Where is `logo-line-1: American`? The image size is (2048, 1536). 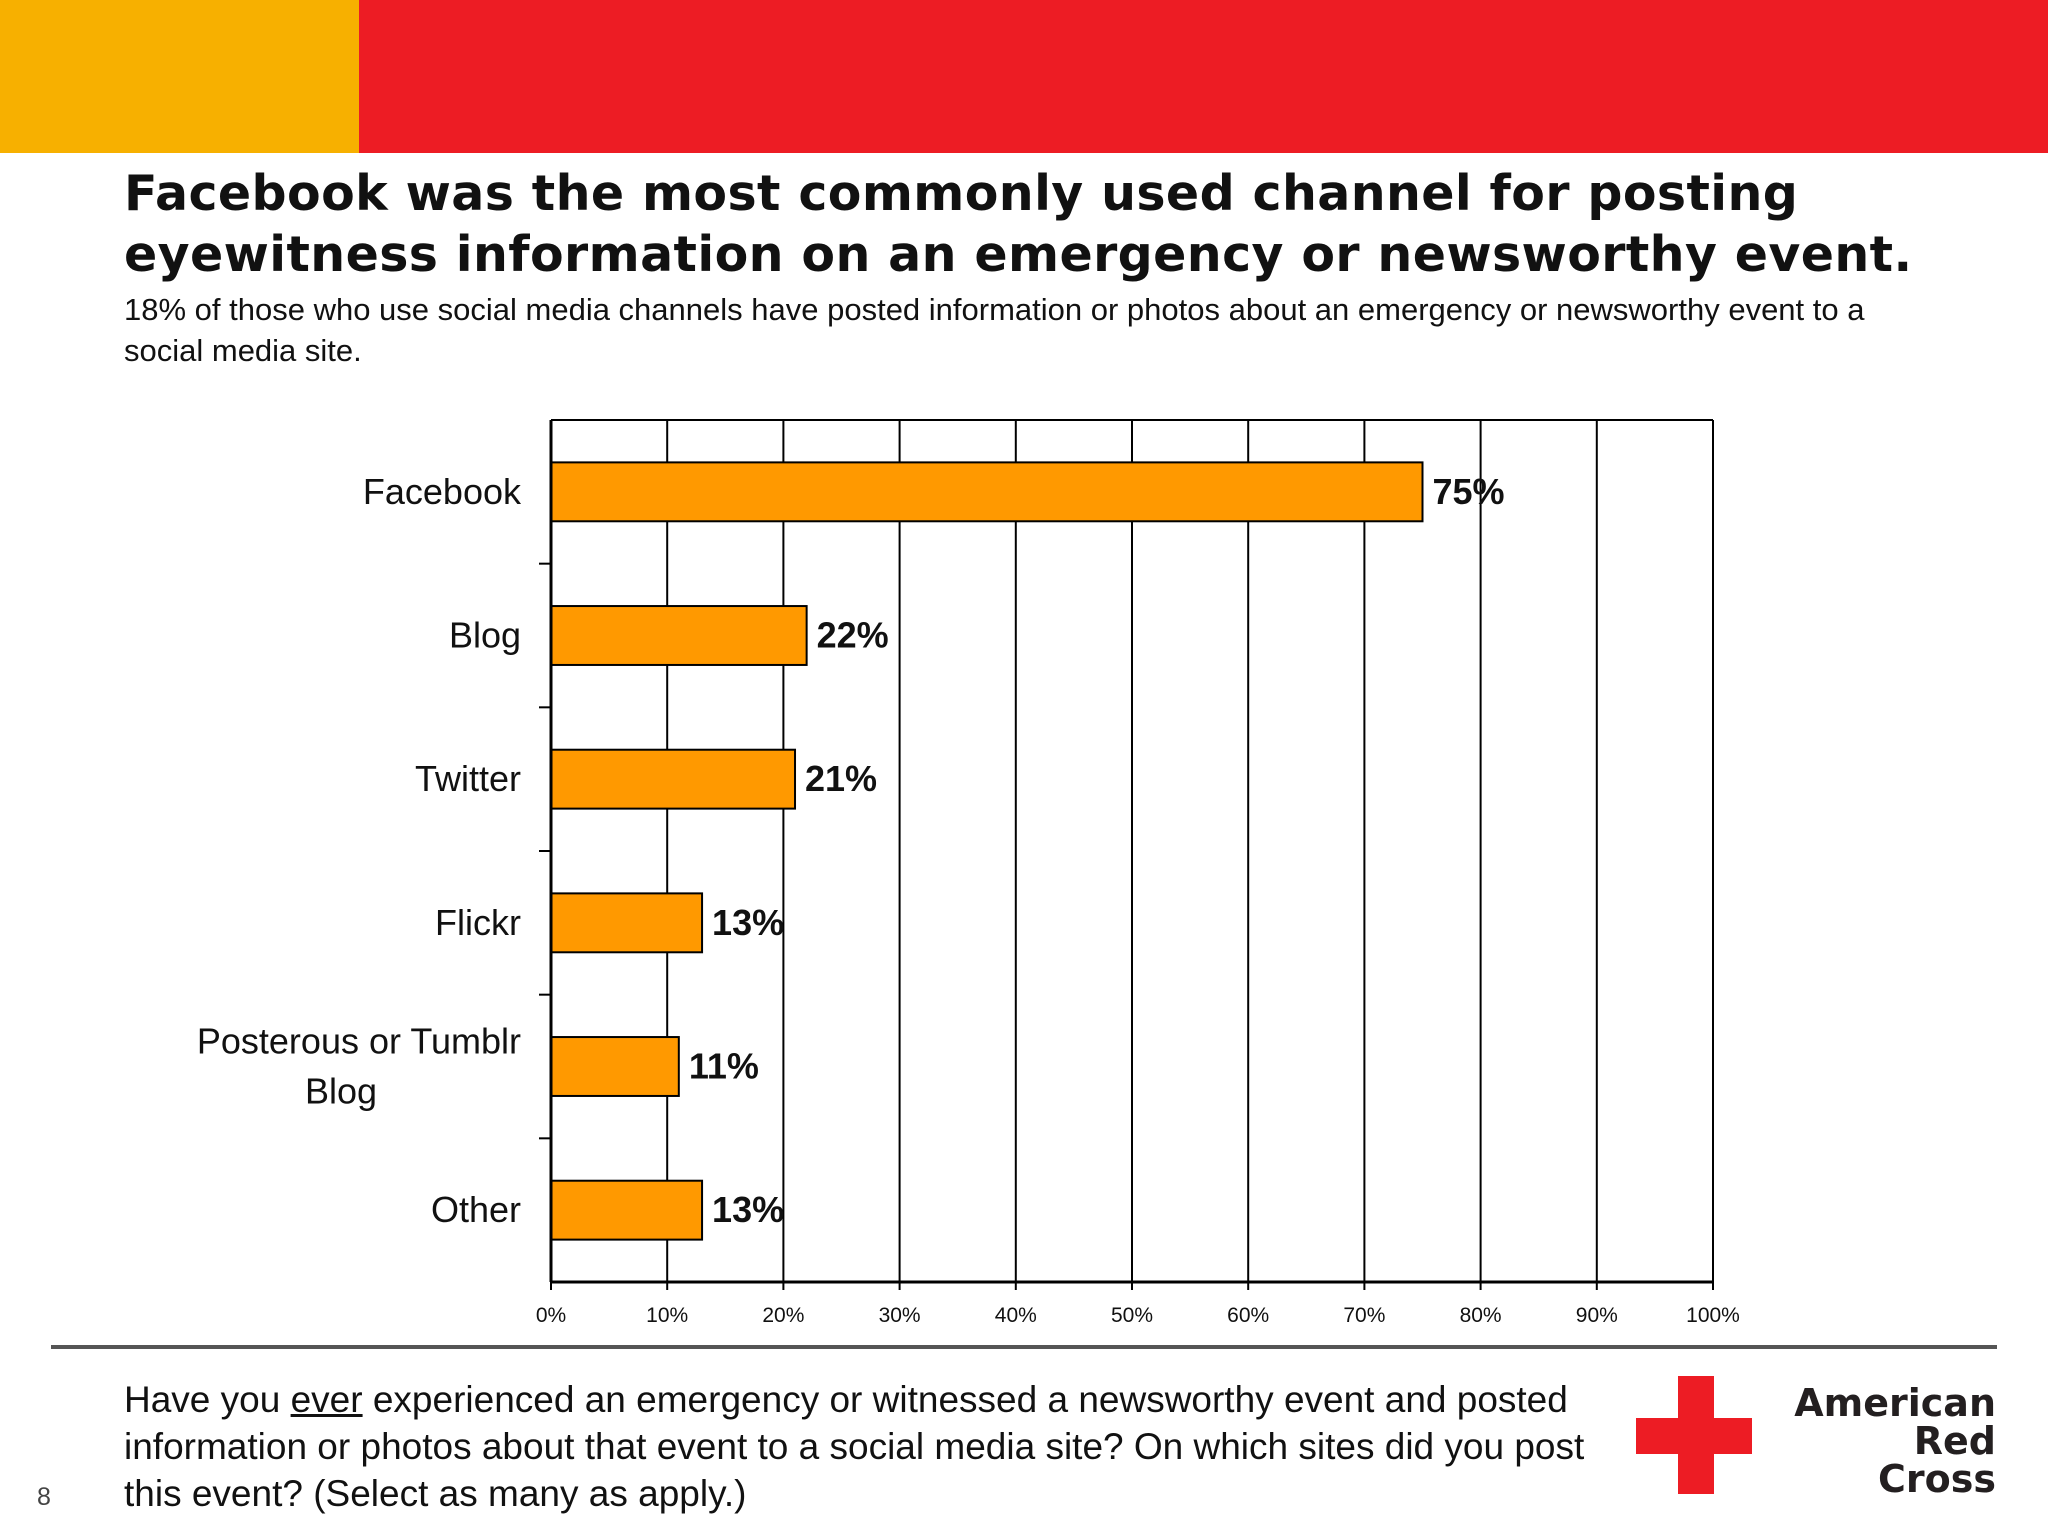 logo-line-1: American is located at coordinates (1895, 1403).